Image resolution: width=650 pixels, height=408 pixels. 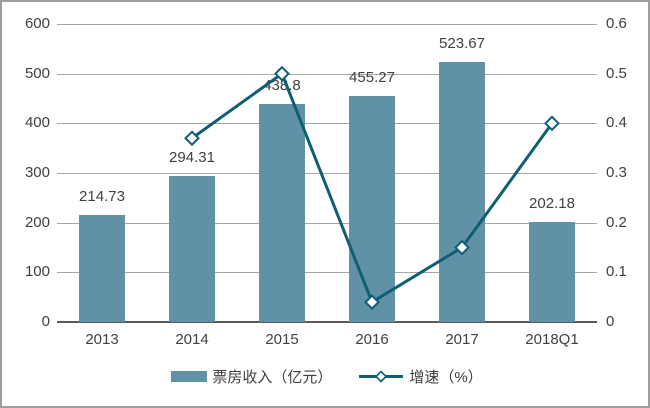 What do you see at coordinates (37, 123) in the screenshot?
I see `left-axis-tick: 400` at bounding box center [37, 123].